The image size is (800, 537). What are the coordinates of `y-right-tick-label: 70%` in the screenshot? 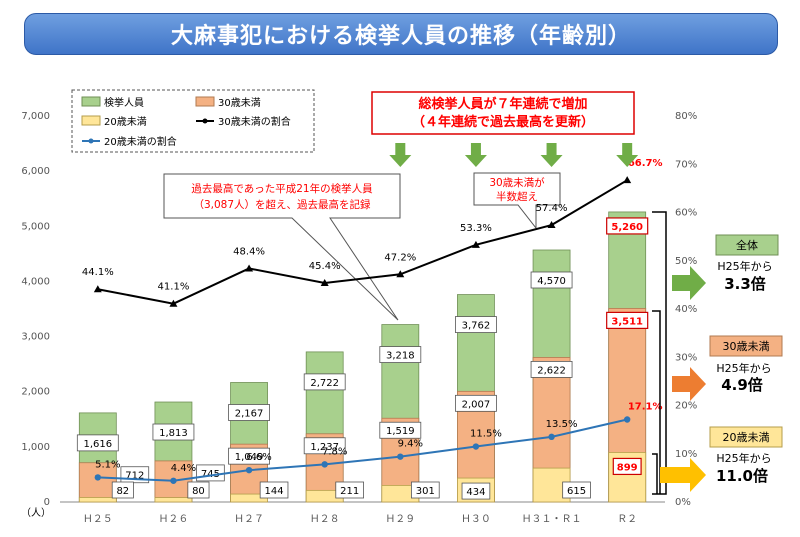 It's located at (686, 164).